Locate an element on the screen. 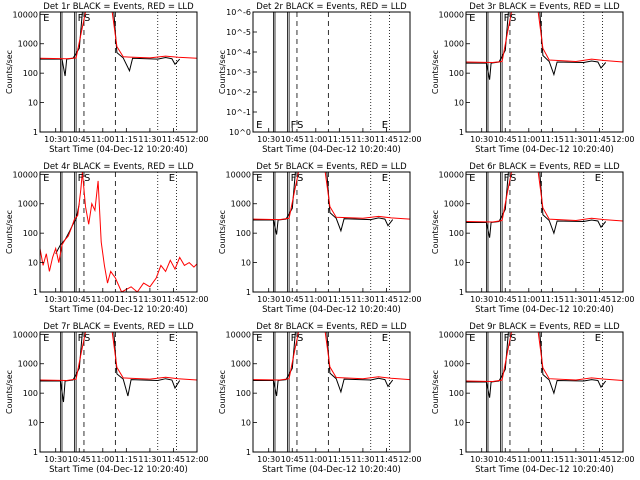  y-tick-label: 10^-1 is located at coordinates (238, 112).